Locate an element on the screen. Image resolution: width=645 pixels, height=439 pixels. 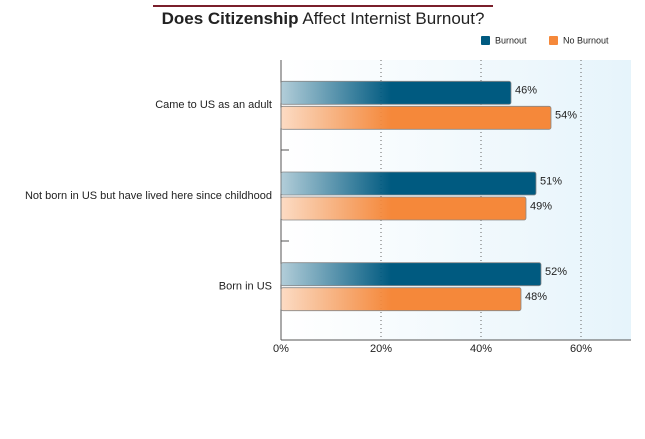
title-rest: Affect Internist Burnout? is located at coordinates (393, 18).